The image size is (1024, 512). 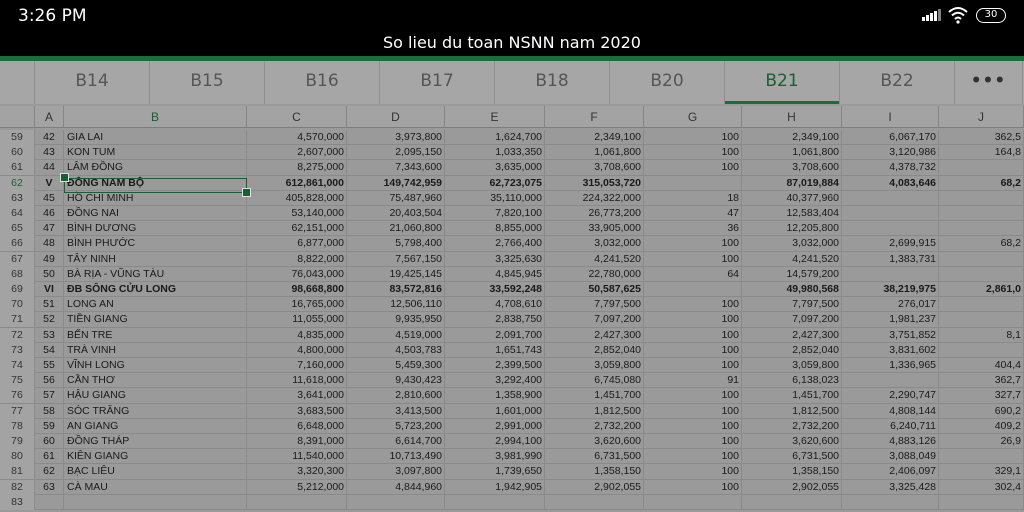 I want to click on cell: 2,349,100, so click(x=594, y=137).